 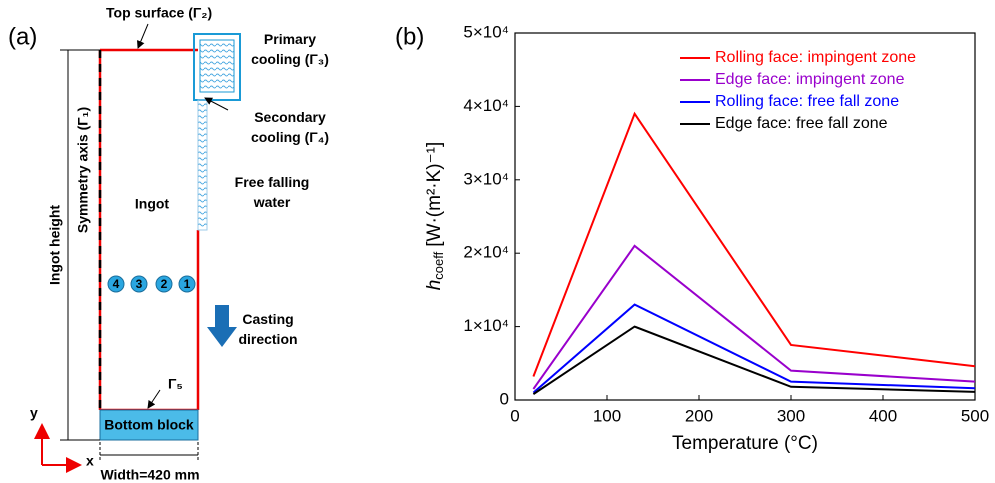 I want to click on point-label: 1, so click(x=187, y=284).